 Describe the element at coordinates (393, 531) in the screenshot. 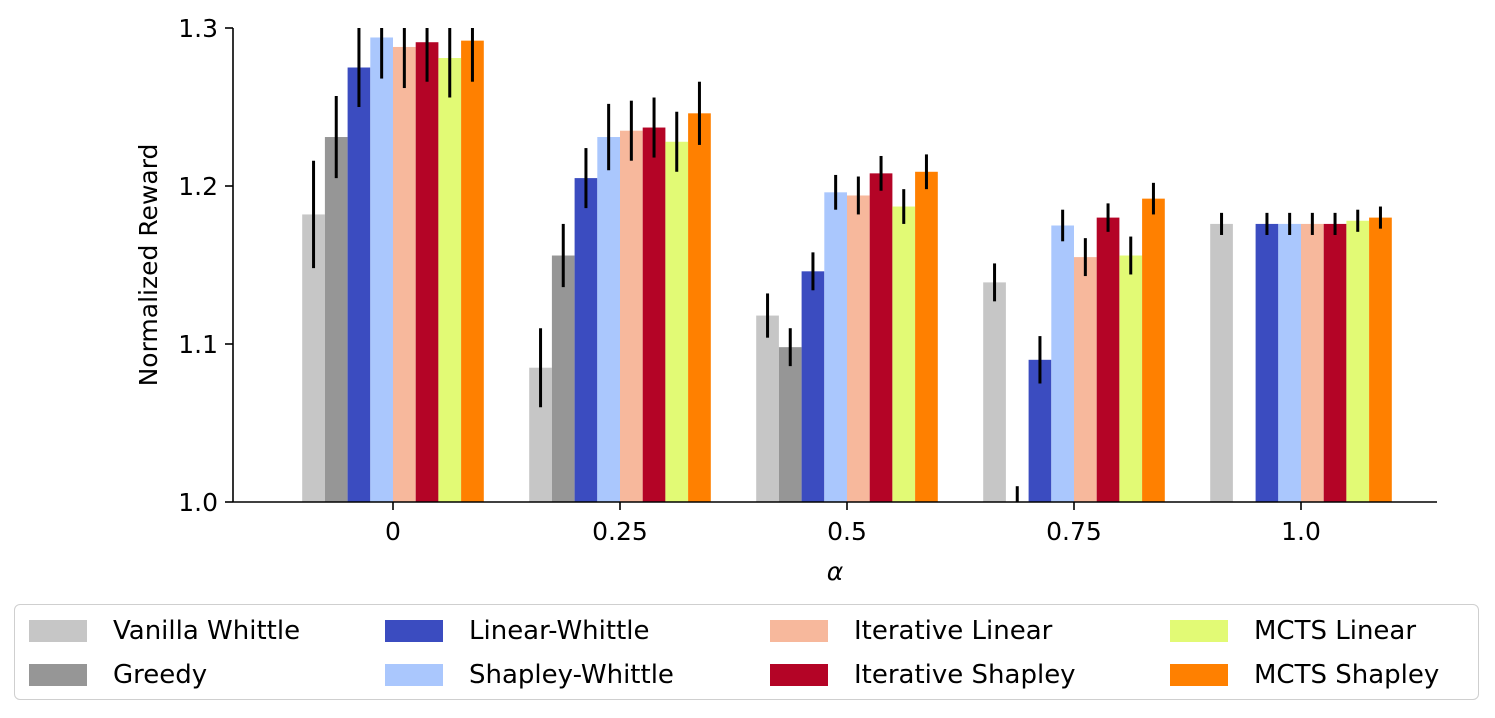

I see `x-tick-label: 0` at that location.